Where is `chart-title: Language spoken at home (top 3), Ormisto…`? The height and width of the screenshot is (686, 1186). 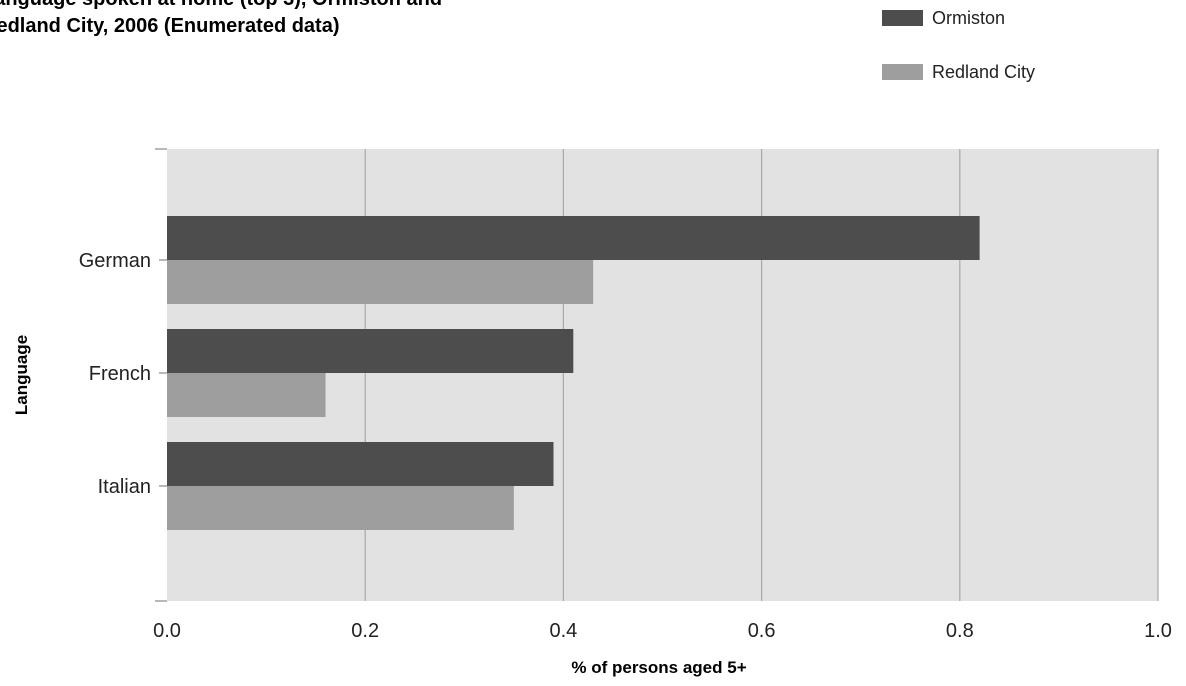 chart-title: Language spoken at home (top 3), Ormisto… is located at coordinates (221, 18).